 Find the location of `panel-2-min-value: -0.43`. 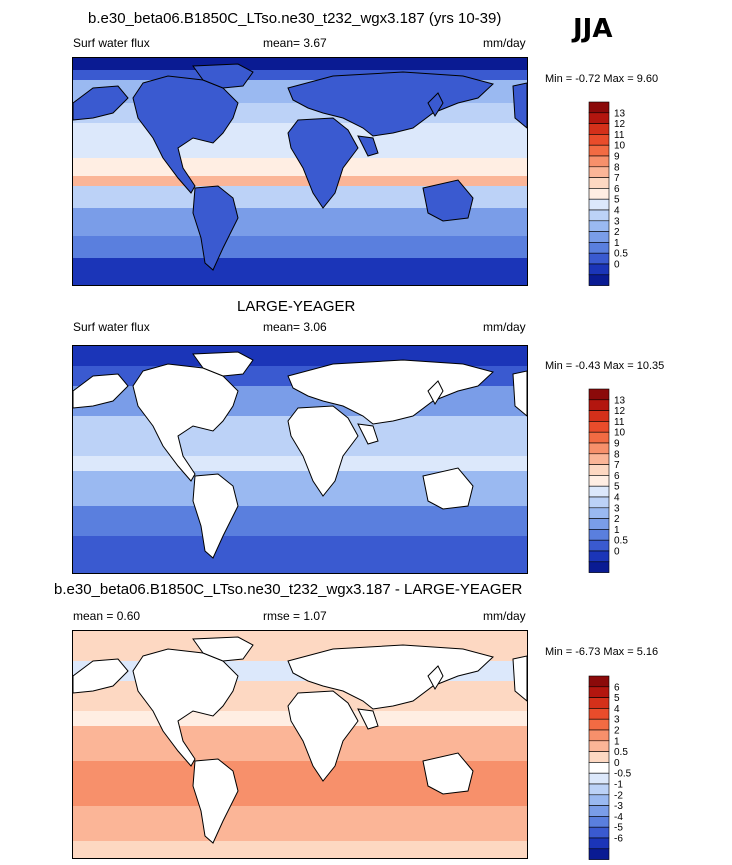

panel-2-min-value: -0.43 is located at coordinates (588, 366).